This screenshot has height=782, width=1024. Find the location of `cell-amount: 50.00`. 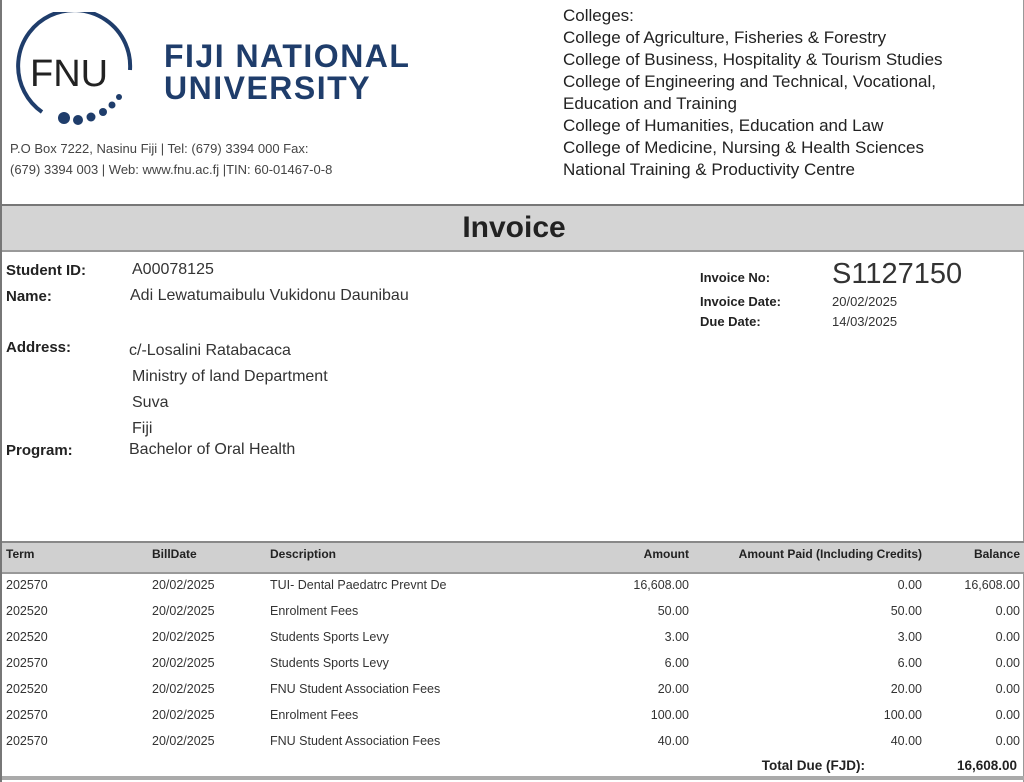

cell-amount: 50.00 is located at coordinates (673, 611).